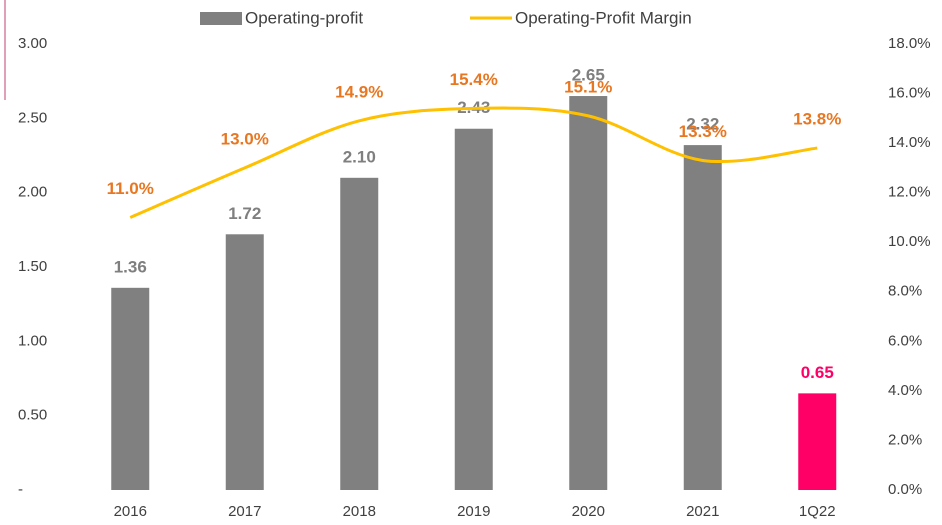  I want to click on y2-tick-label: 18.0%, so click(909, 43).